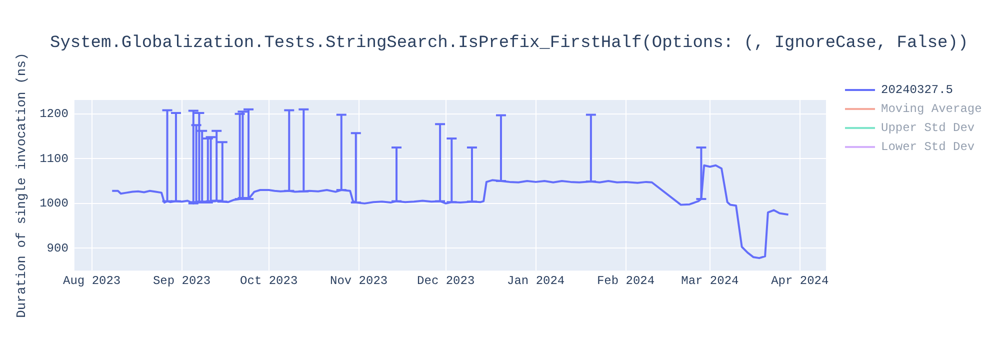 This screenshot has height=350, width=1000. I want to click on y-tick-label: 1200, so click(54, 114).